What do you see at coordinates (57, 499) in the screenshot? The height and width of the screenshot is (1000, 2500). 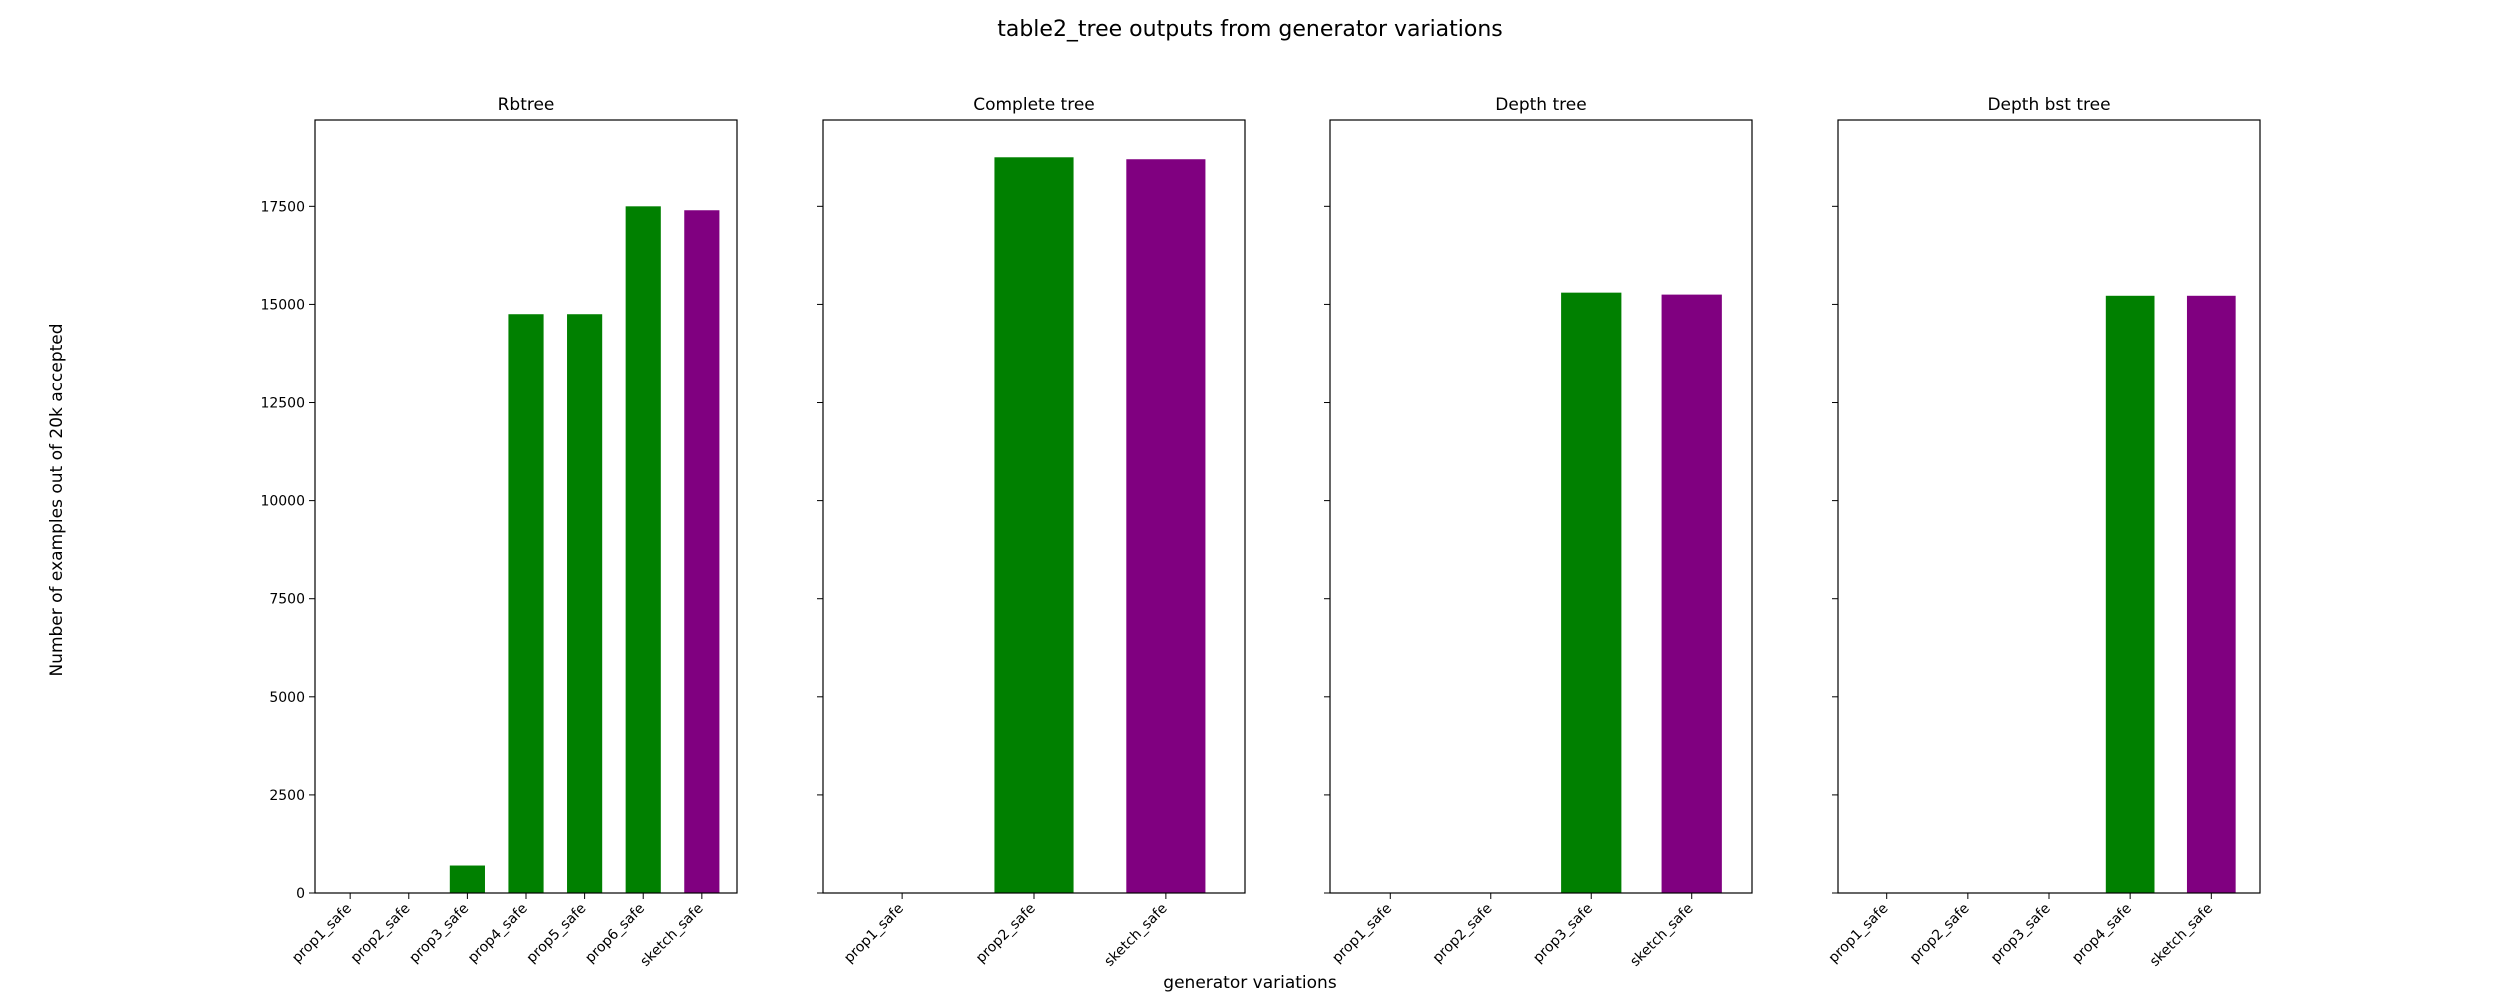 I see `figure-y-label: Number of examples out of 20k accepted` at bounding box center [57, 499].